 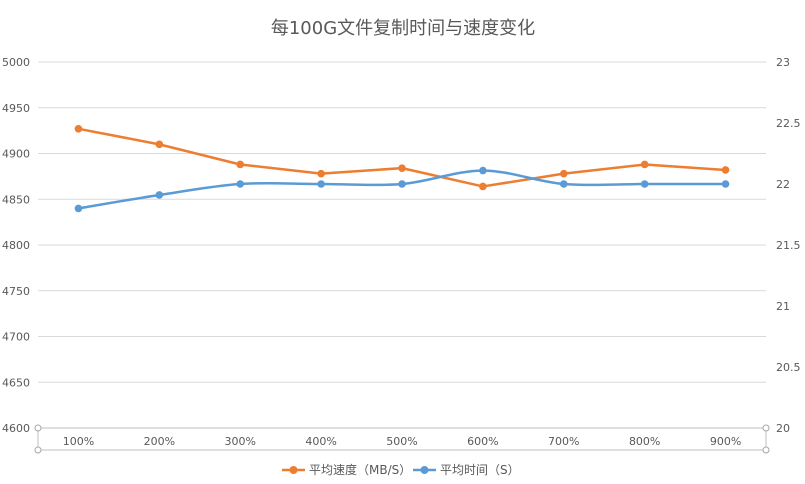 I want to click on x-tick-label: 500%, so click(x=401, y=441).